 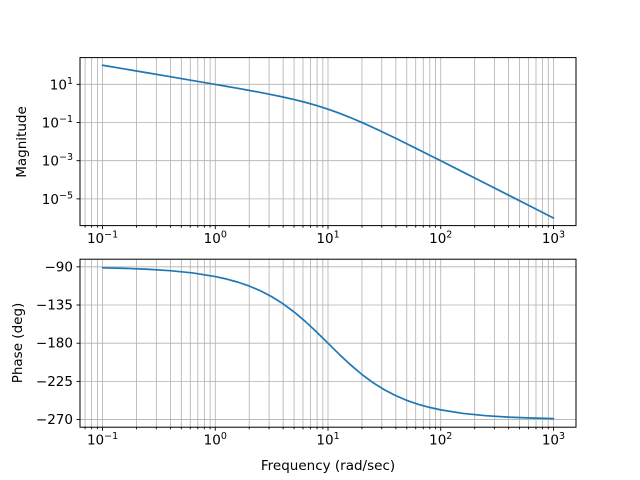 I want to click on magnitude-ytick-label: 10⁻¹, so click(x=57, y=123).